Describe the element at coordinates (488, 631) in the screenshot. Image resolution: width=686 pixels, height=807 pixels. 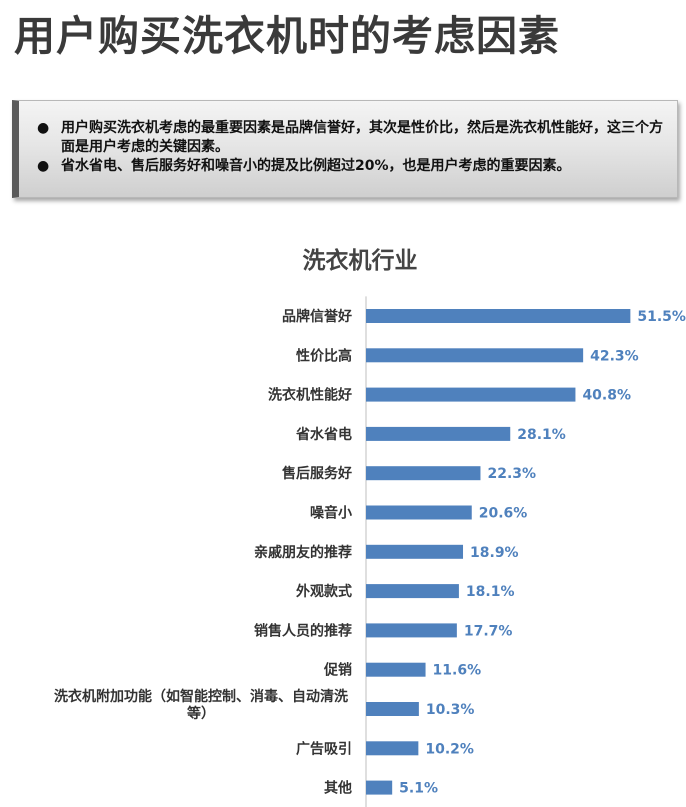
I see `data-label: 17.7%` at that location.